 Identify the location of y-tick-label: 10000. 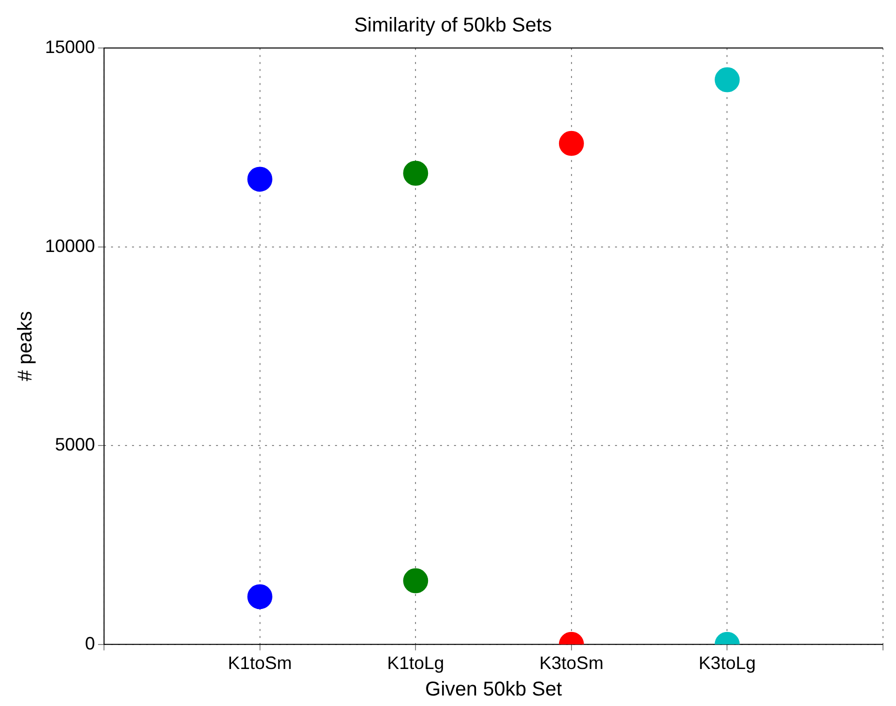
(70, 246).